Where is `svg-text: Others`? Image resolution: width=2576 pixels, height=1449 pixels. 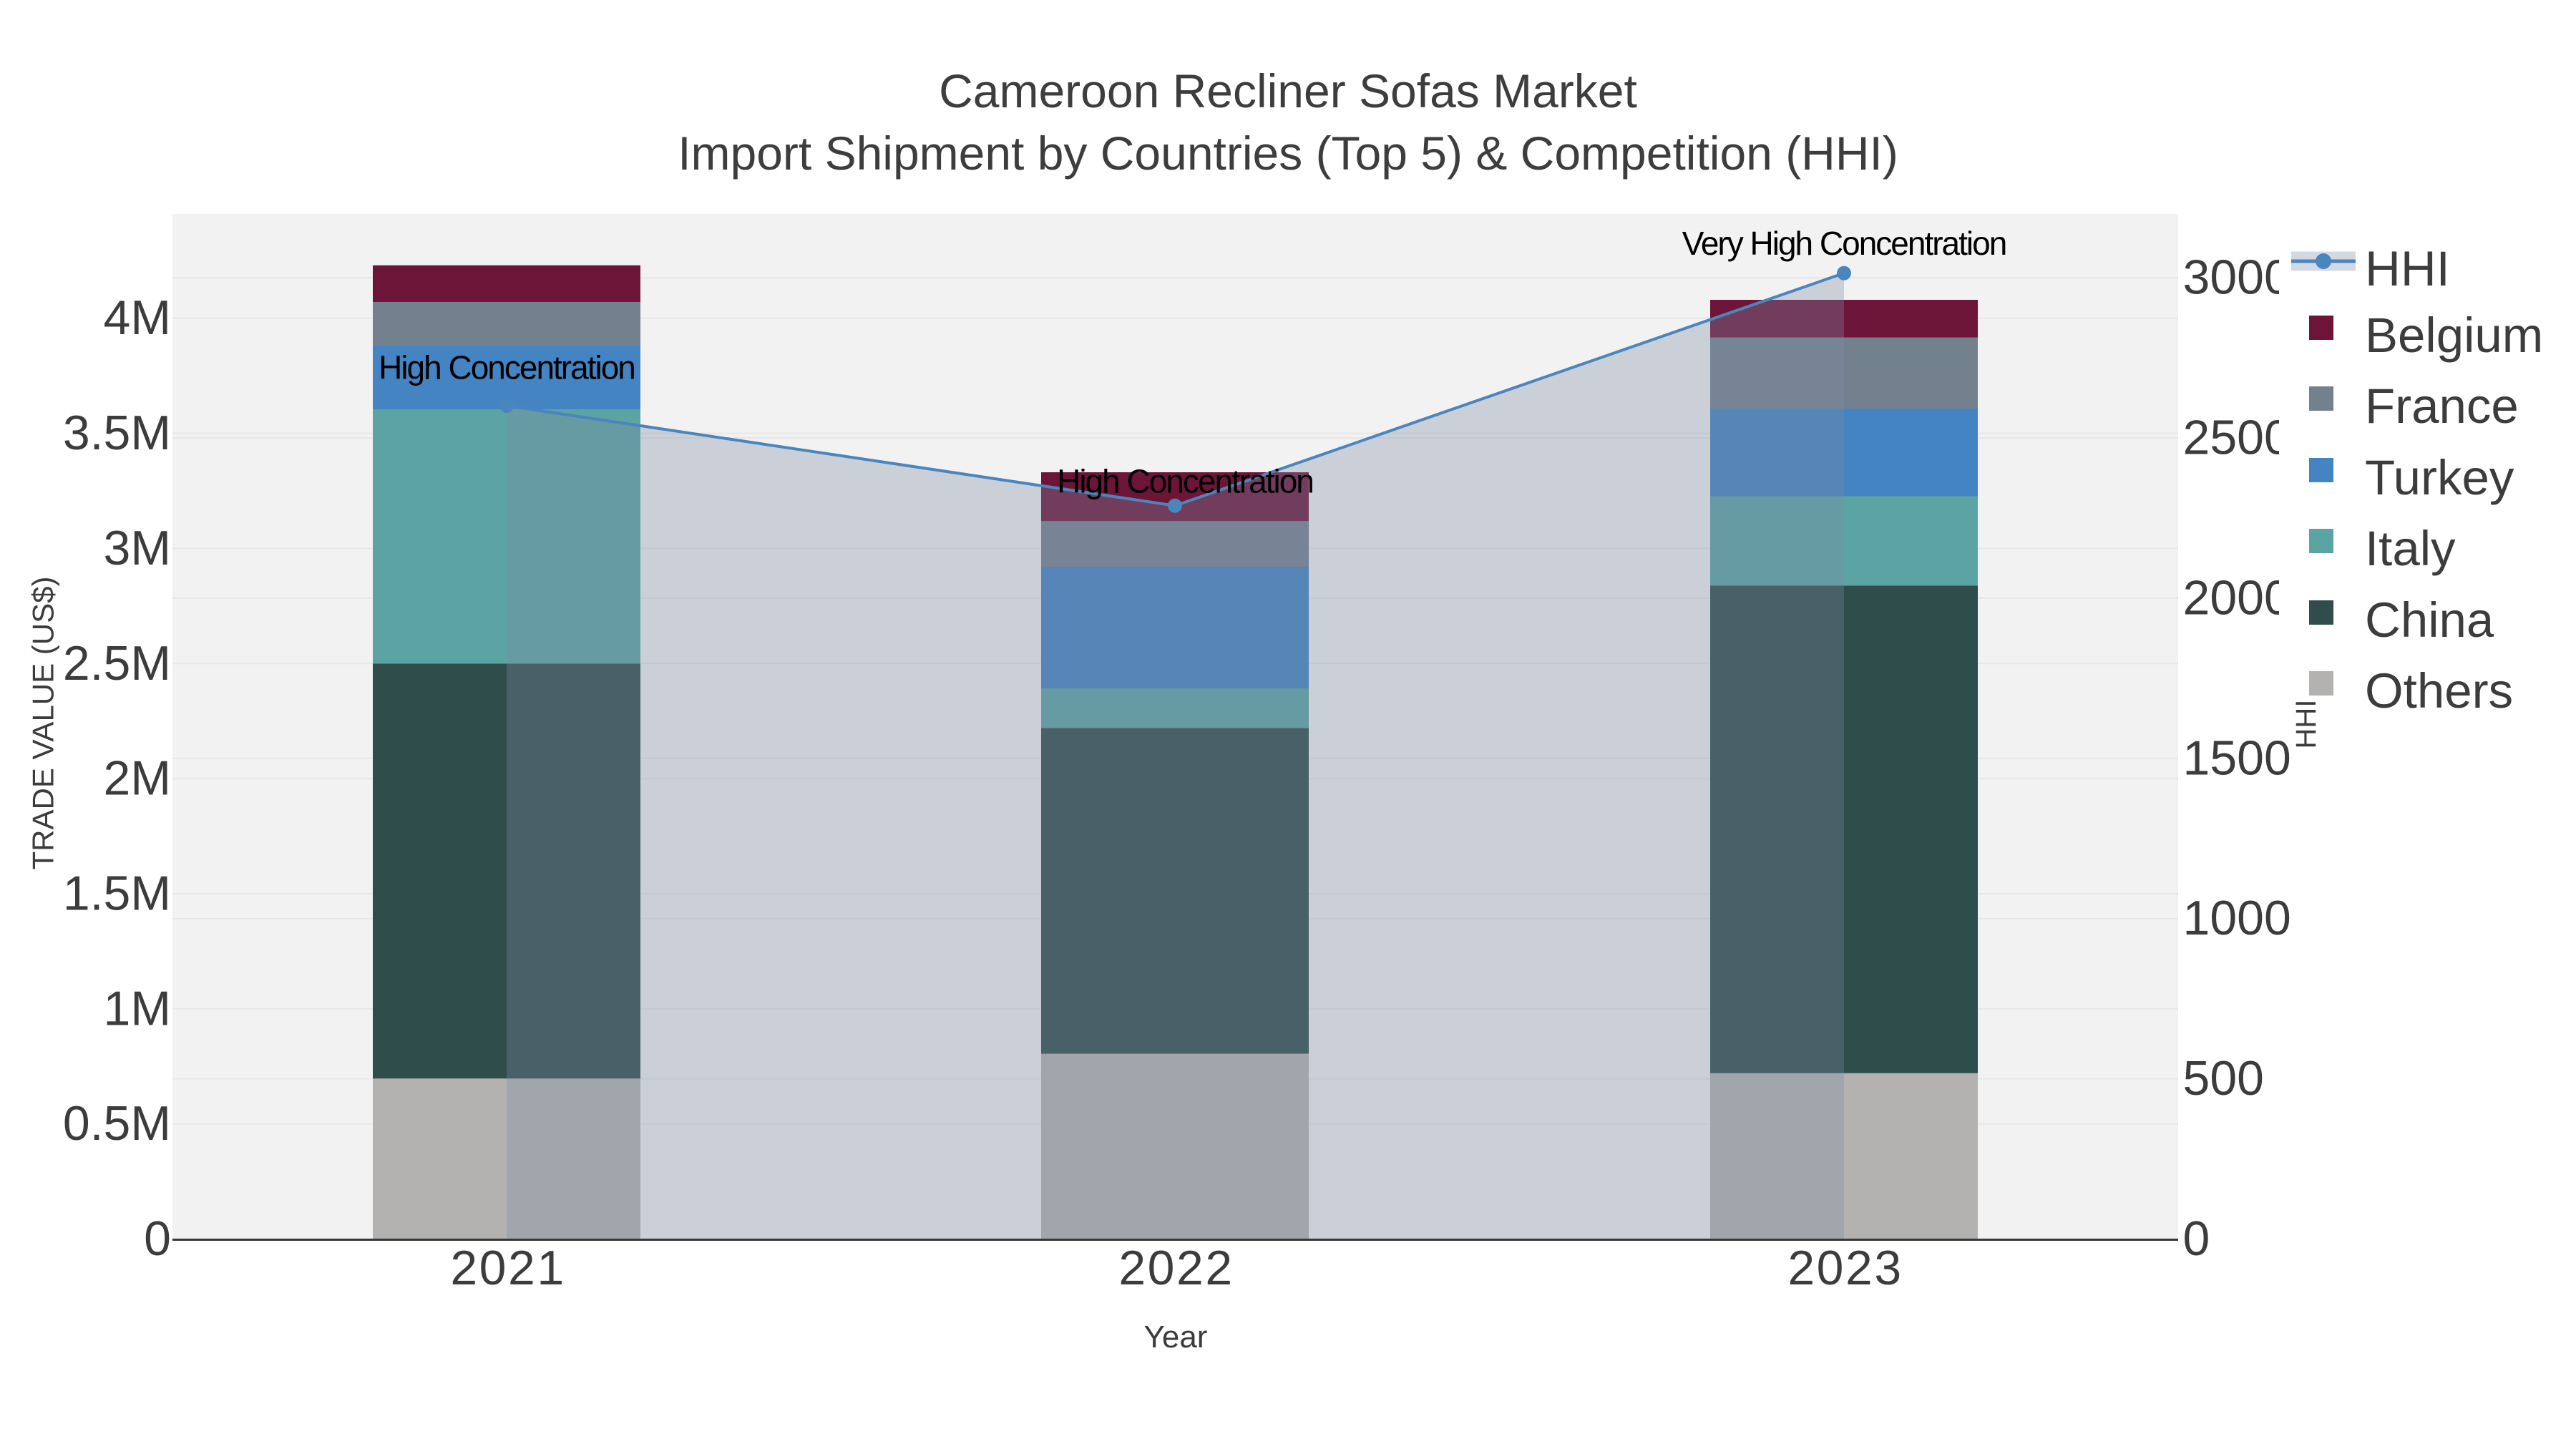 svg-text: Others is located at coordinates (2439, 690).